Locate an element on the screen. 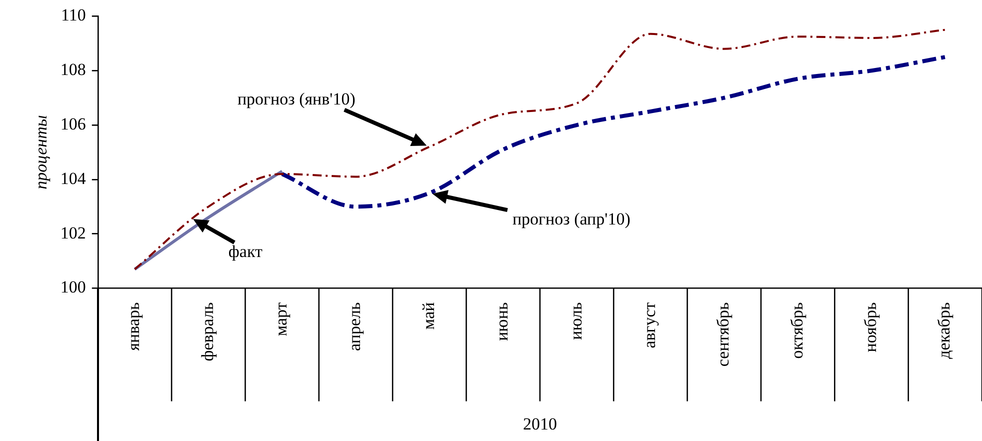 Image resolution: width=982 pixels, height=441 pixels. x-tick-label: декабрь is located at coordinates (944, 330).